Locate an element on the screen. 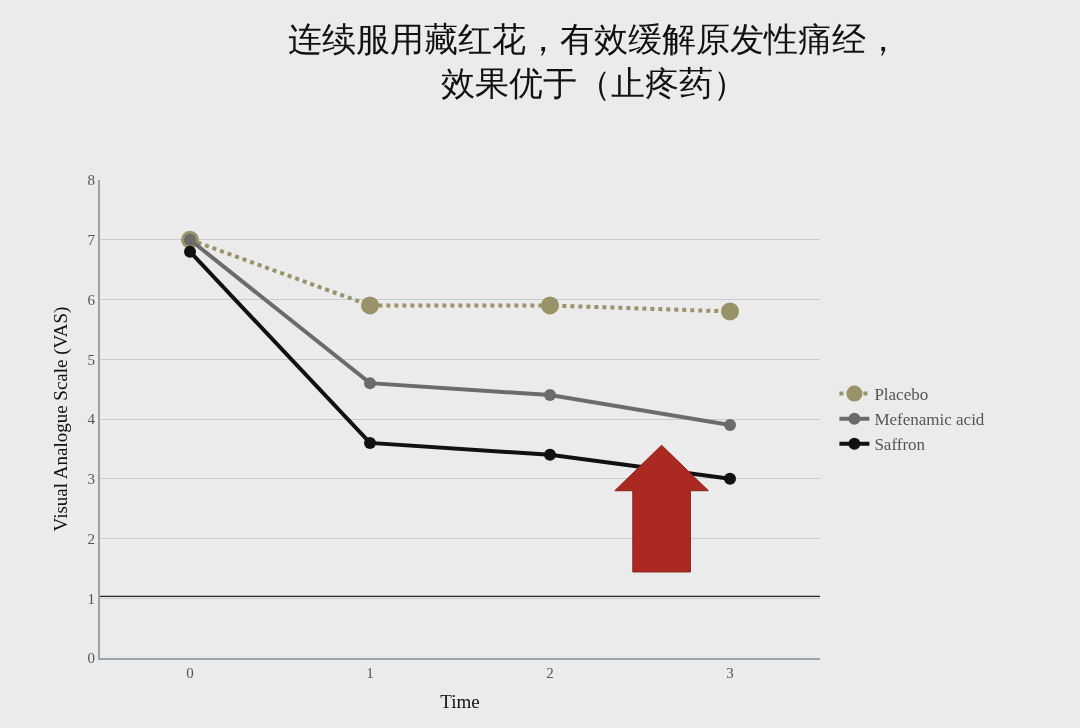 This screenshot has width=1080, height=728. x-tick-label: 3 is located at coordinates (730, 673).